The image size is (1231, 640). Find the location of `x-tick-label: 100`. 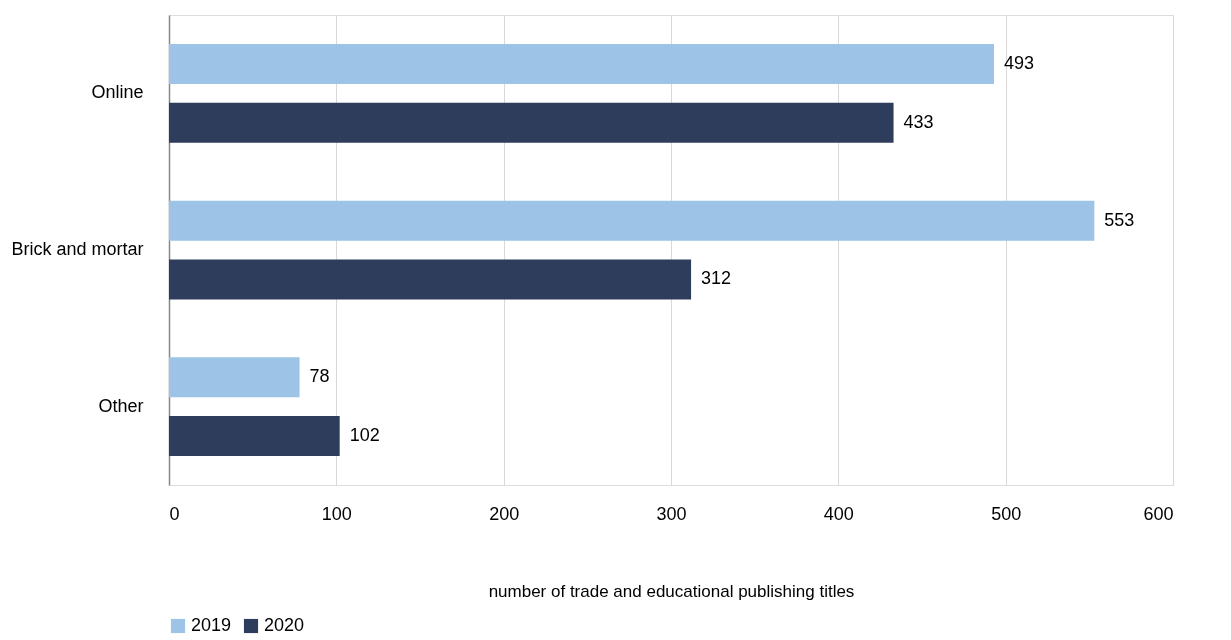

x-tick-label: 100 is located at coordinates (336, 513).